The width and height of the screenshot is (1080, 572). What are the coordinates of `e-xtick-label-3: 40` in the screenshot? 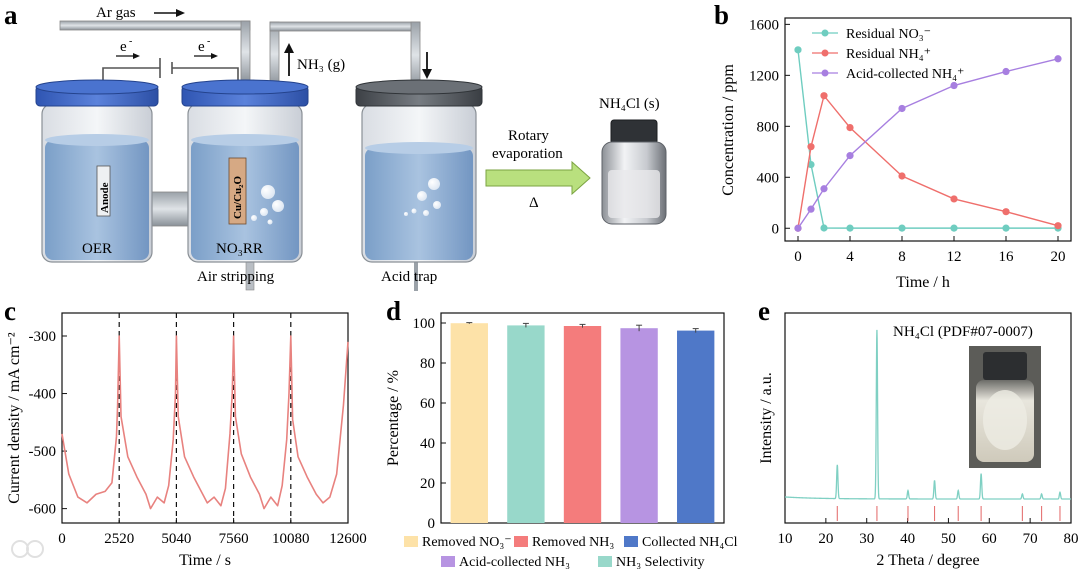 It's located at (907, 539).